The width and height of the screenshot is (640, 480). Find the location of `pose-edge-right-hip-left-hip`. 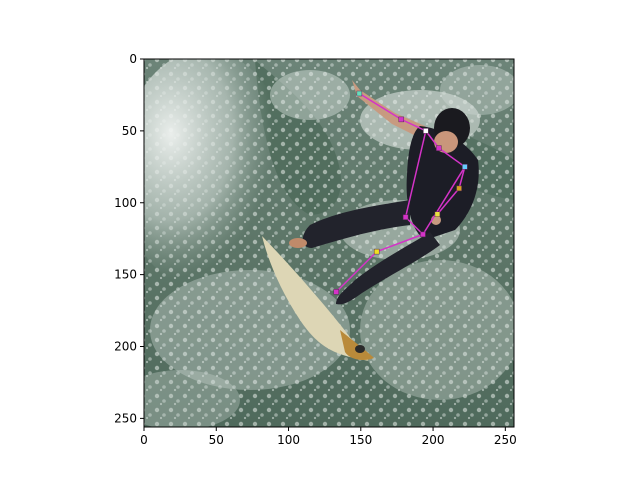

pose-edge-right-hip-left-hip is located at coordinates (414, 225).